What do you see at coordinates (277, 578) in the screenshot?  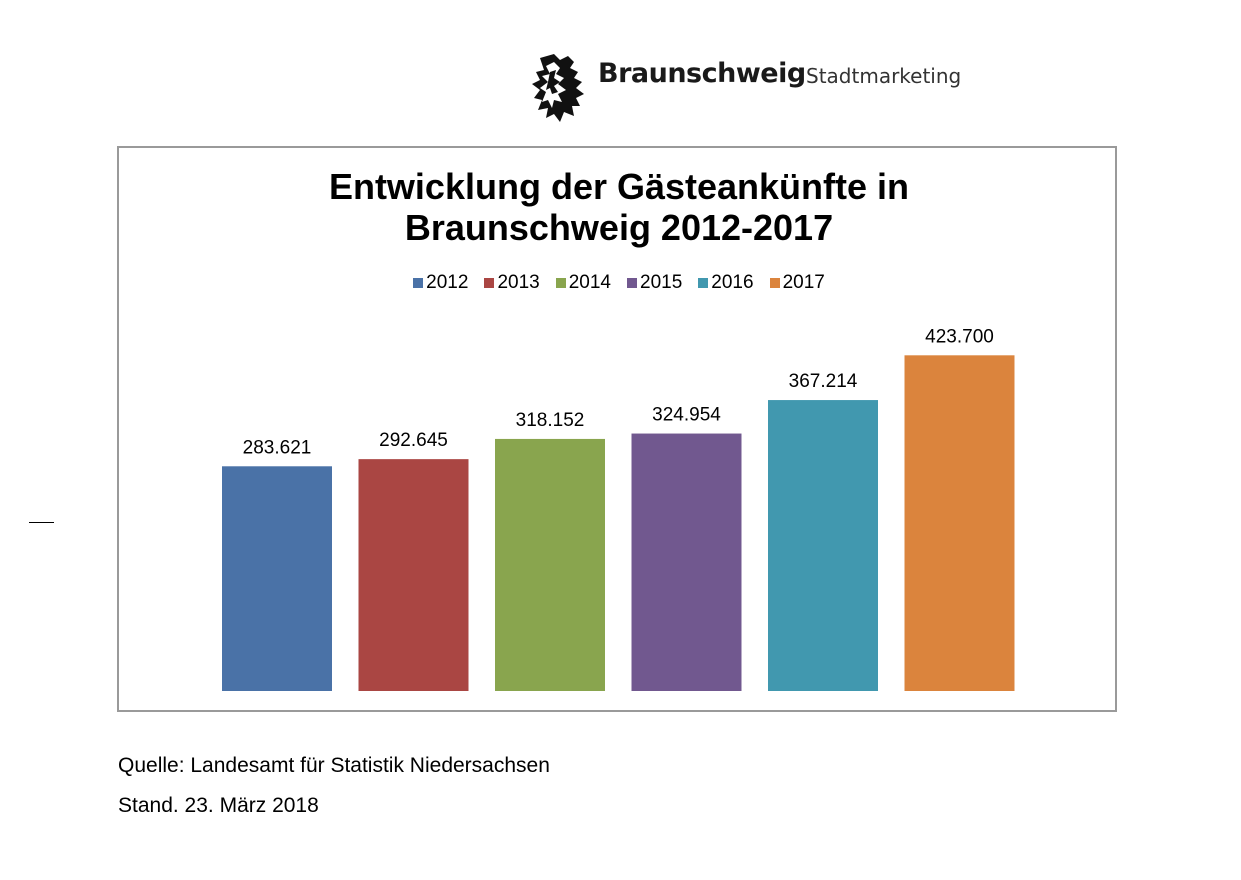 I see `bar-2012` at bounding box center [277, 578].